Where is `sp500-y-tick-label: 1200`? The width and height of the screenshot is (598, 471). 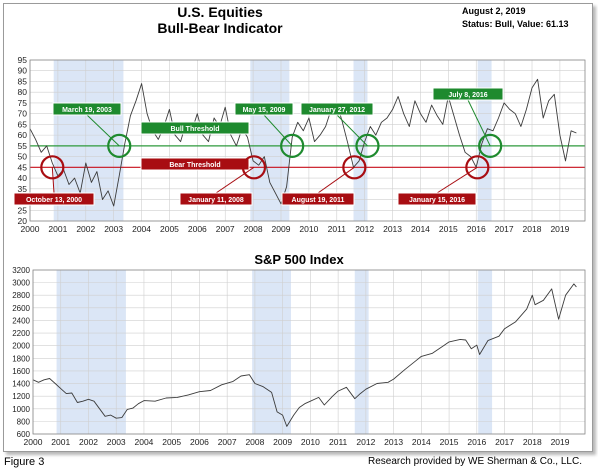
sp500-y-tick-label: 1200 is located at coordinates (21, 396).